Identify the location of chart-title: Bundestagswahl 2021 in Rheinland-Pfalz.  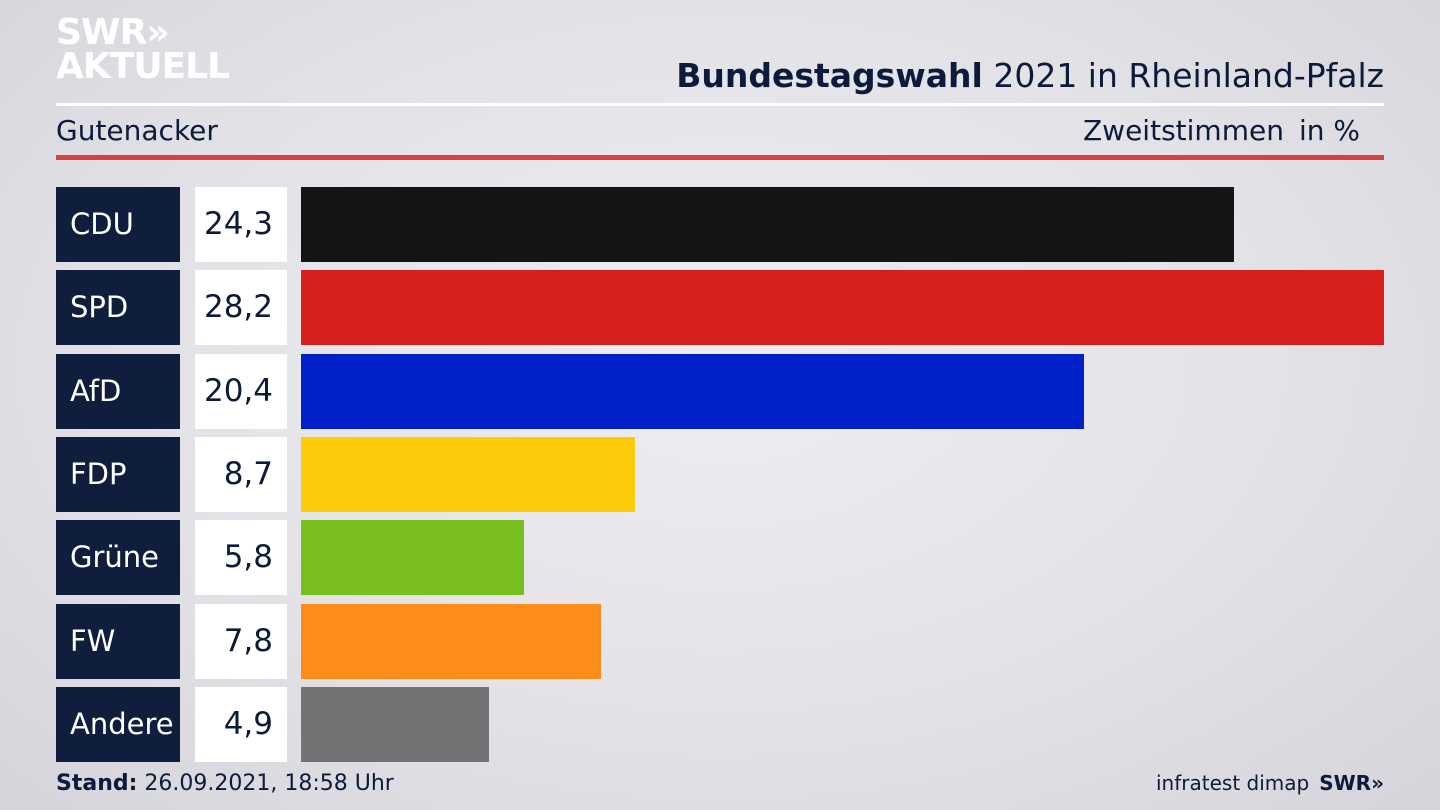
(1030, 75).